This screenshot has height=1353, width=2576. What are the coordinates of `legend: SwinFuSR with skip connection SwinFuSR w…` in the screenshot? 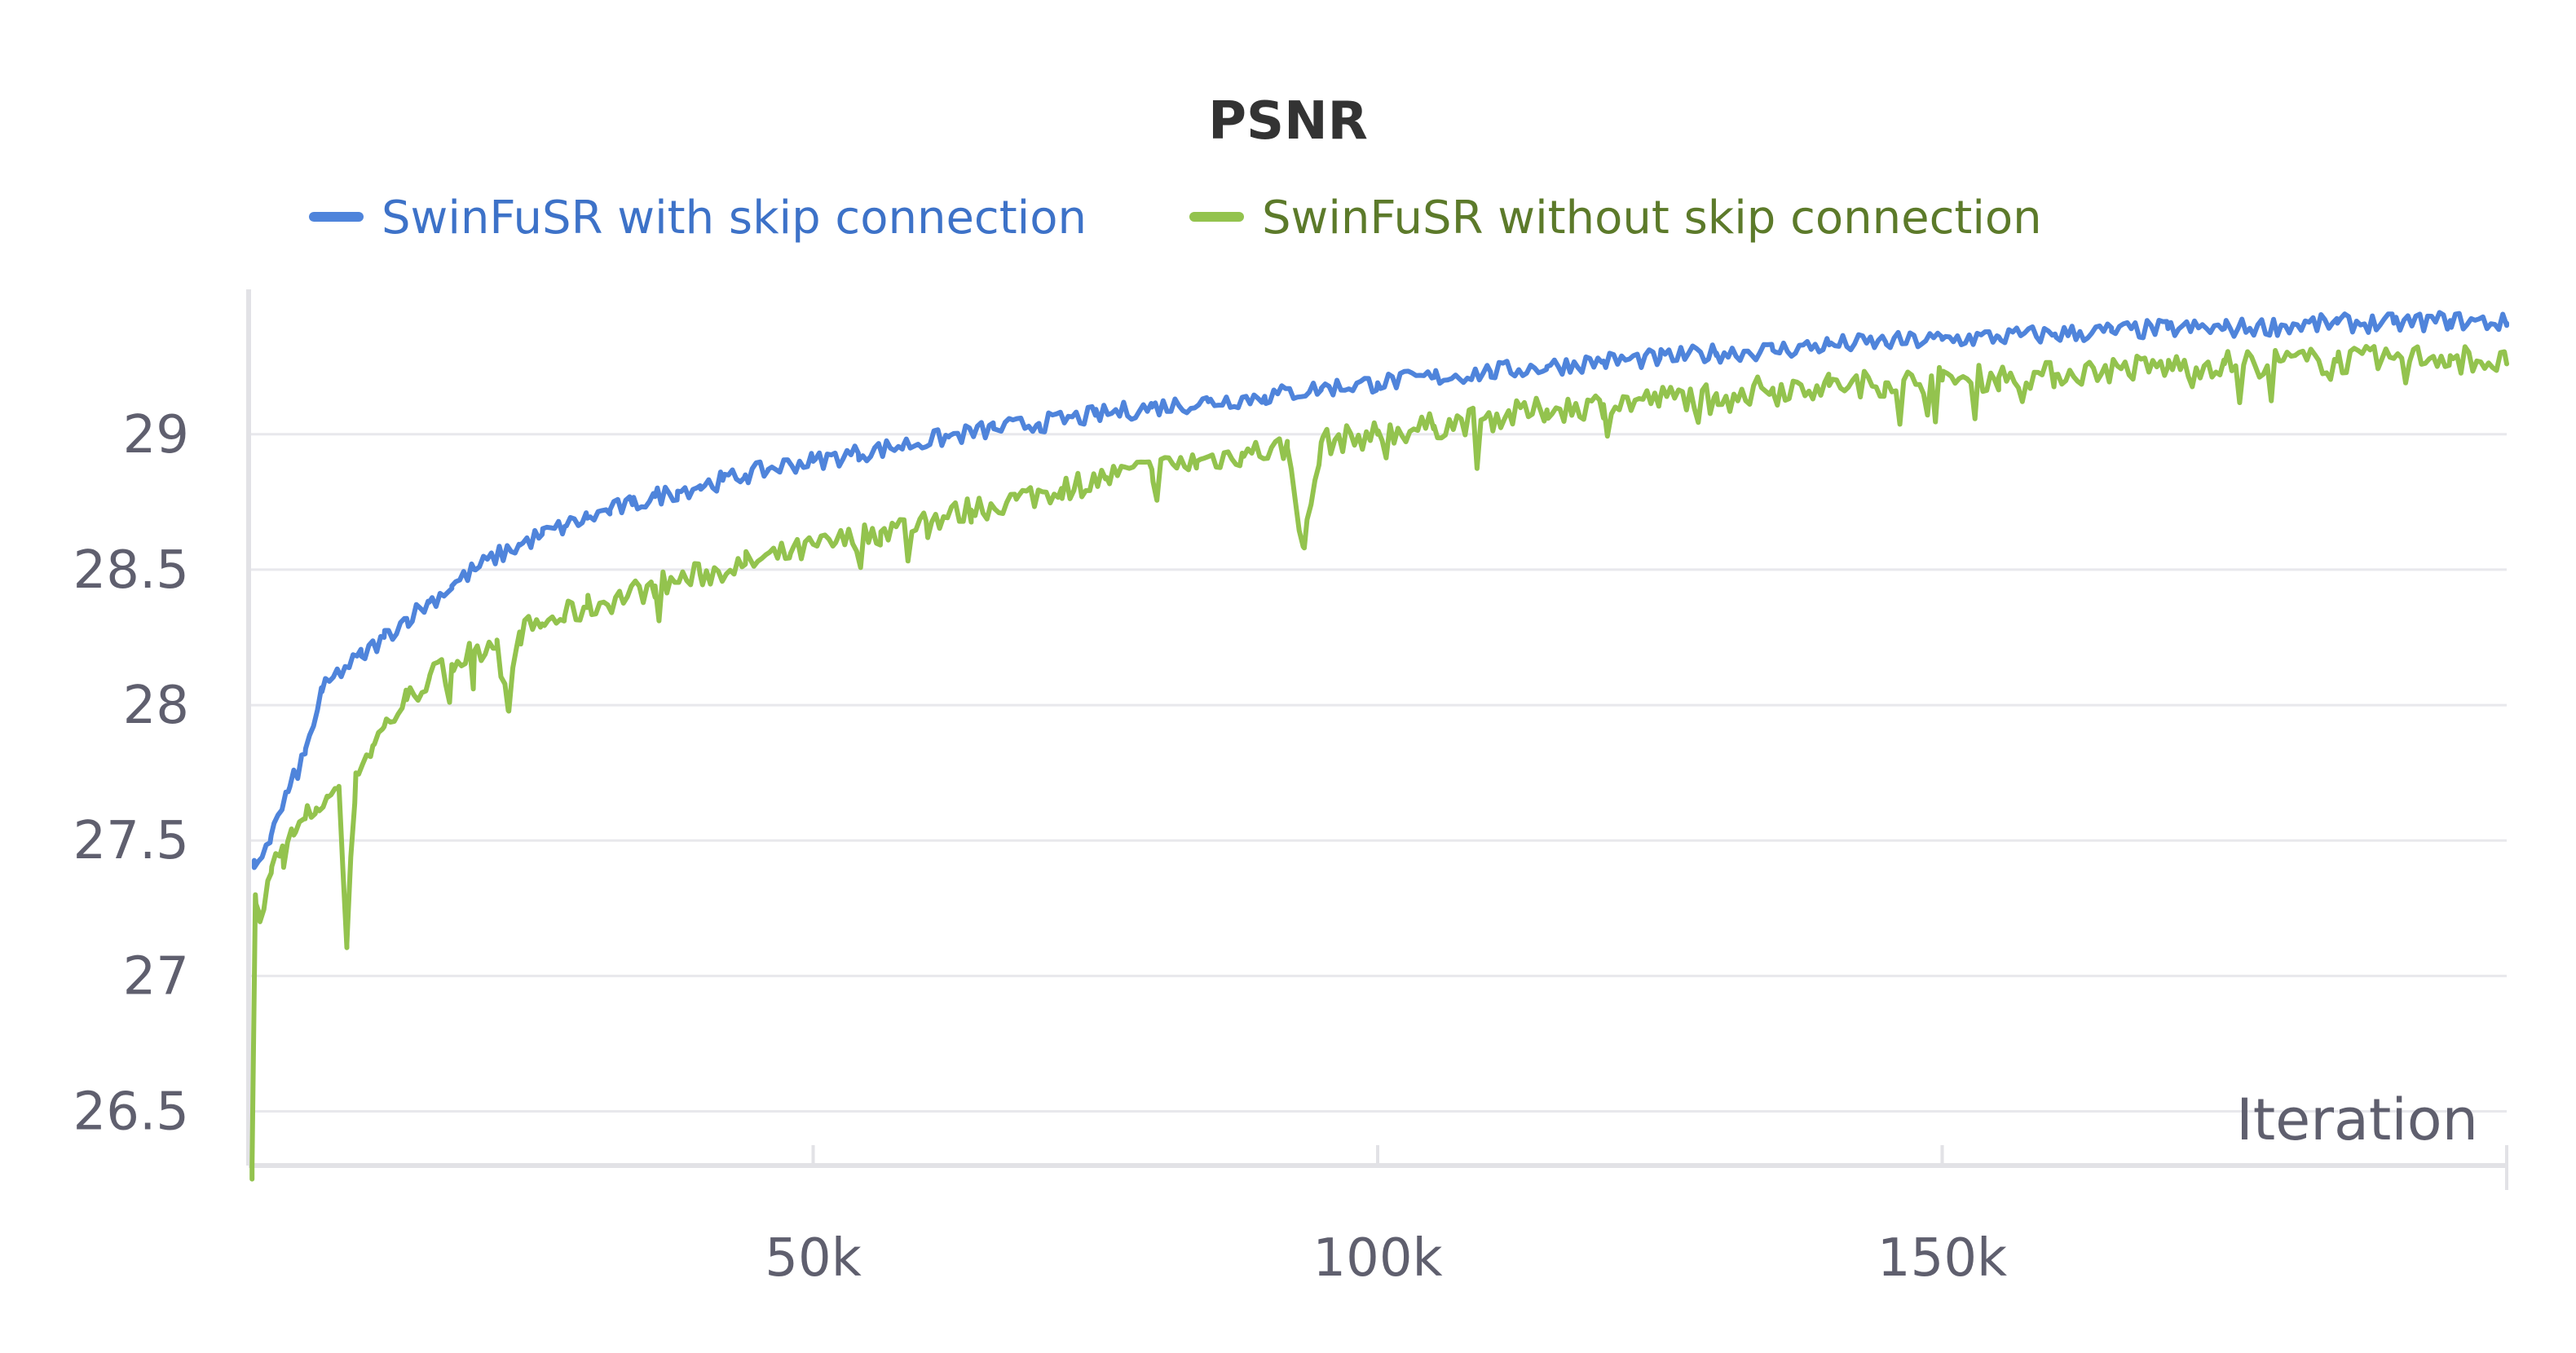 It's located at (1175, 218).